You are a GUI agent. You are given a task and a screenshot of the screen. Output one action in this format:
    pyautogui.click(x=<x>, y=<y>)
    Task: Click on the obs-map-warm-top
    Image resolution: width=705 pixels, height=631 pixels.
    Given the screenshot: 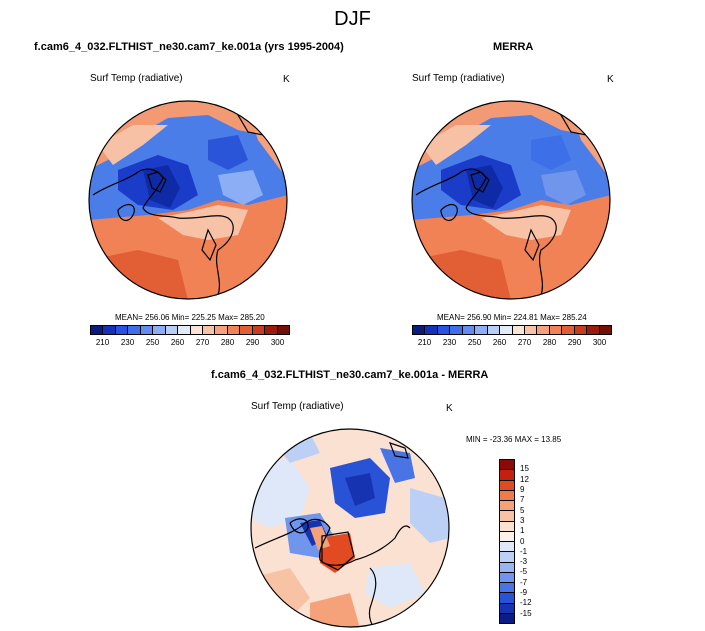 What is the action you would take?
    pyautogui.click(x=511, y=135)
    